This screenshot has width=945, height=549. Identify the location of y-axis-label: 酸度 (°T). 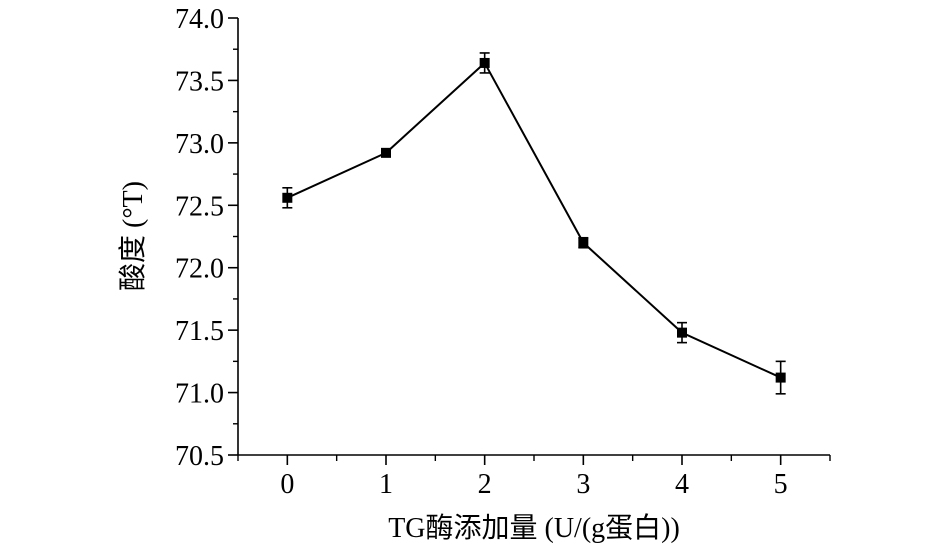
(133, 236).